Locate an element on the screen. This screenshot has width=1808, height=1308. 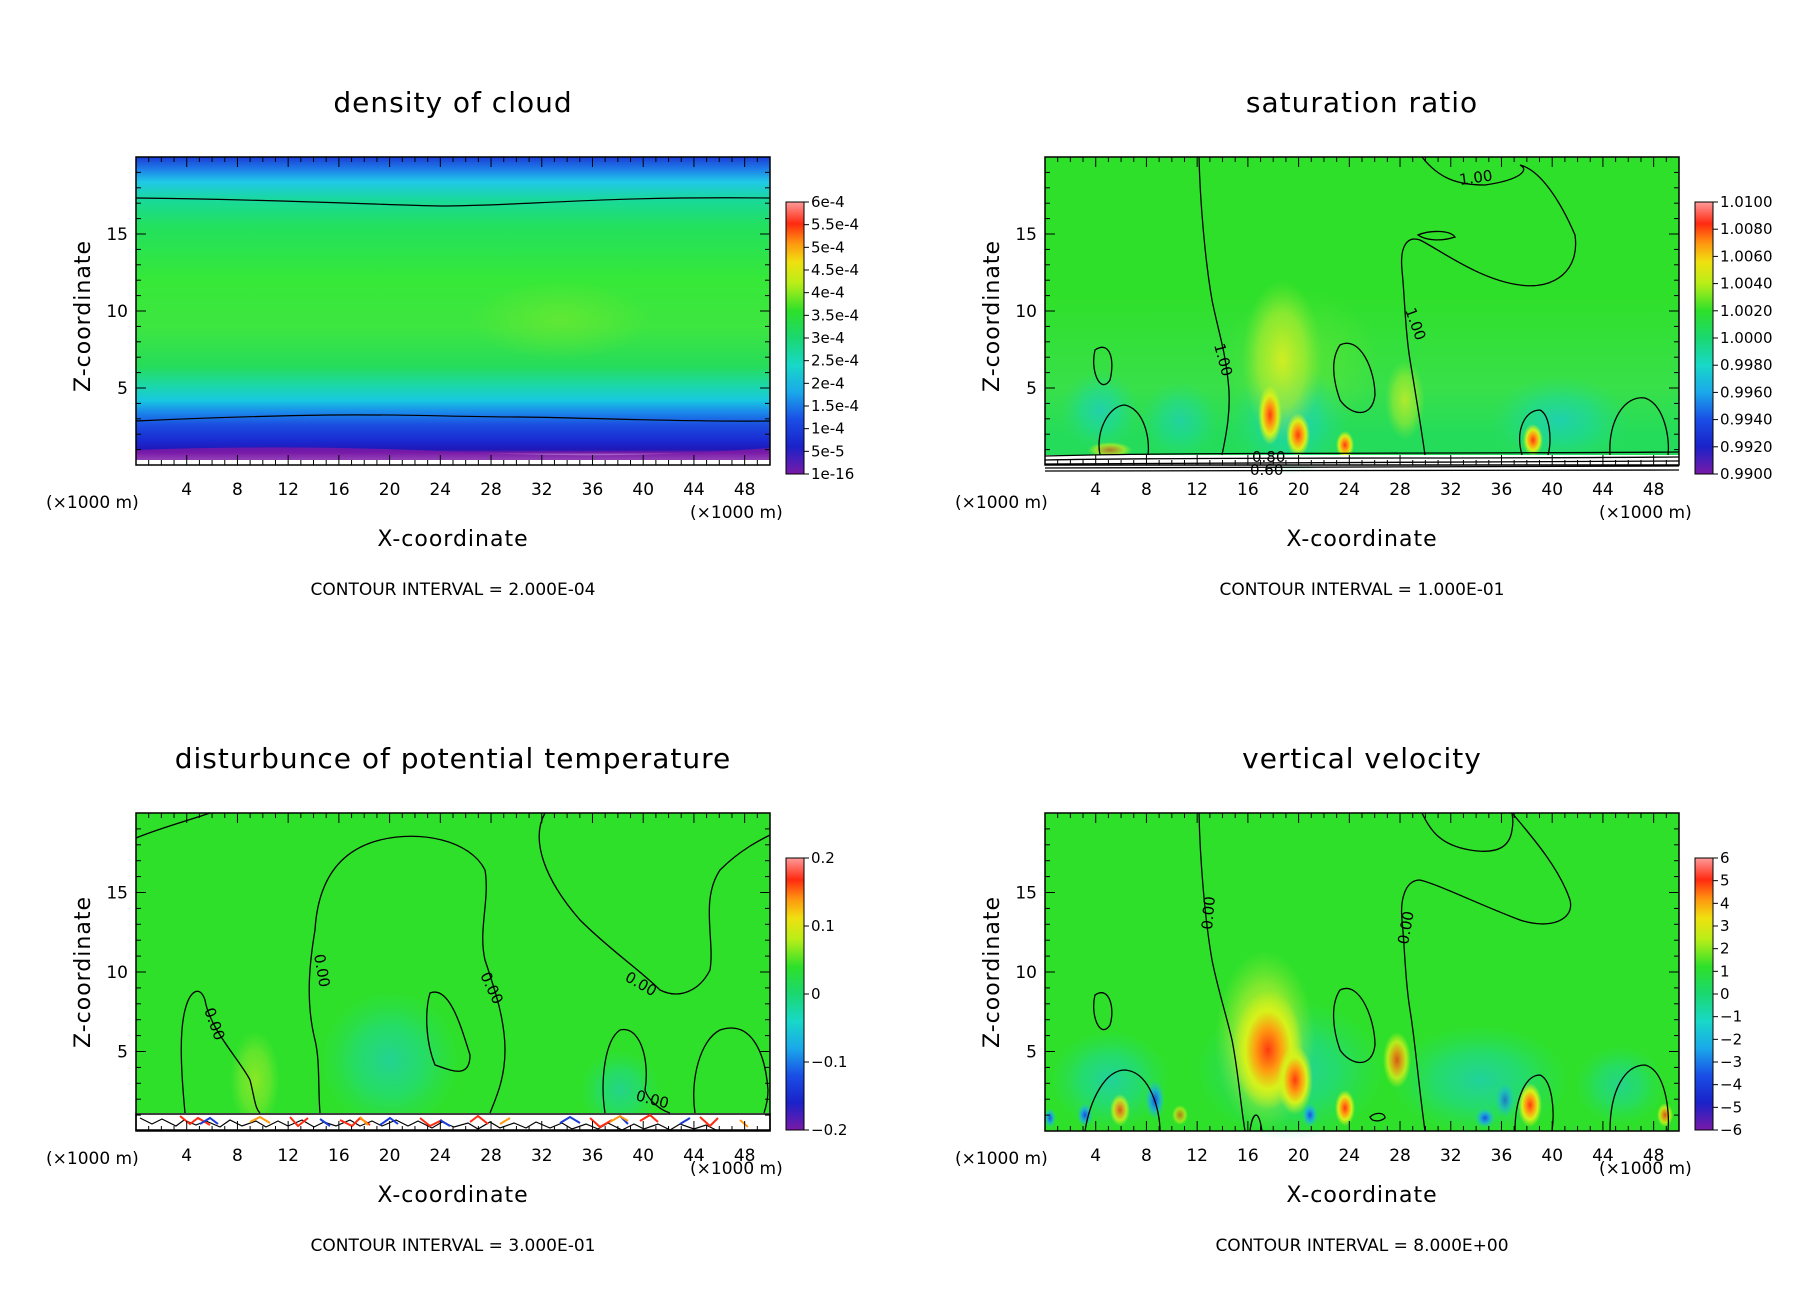
colorbar-label: 3.5e-4 is located at coordinates (835, 315).